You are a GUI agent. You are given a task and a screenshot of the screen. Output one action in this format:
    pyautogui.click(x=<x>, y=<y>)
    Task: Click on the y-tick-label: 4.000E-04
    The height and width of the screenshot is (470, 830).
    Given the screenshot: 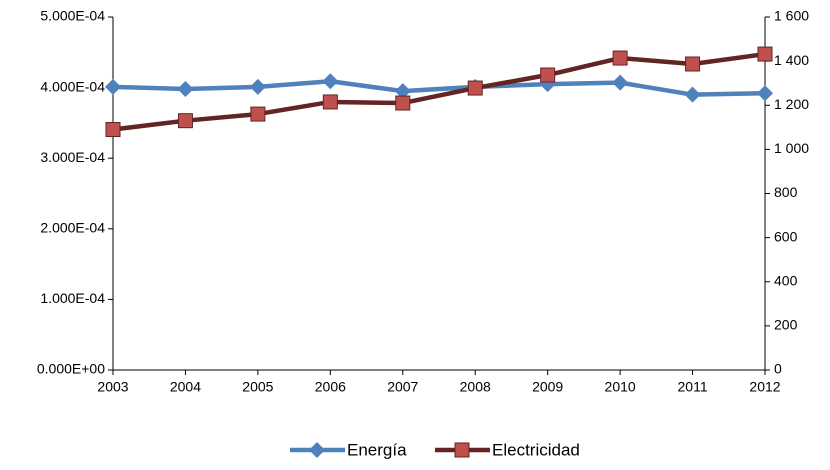 What is the action you would take?
    pyautogui.click(x=72, y=86)
    